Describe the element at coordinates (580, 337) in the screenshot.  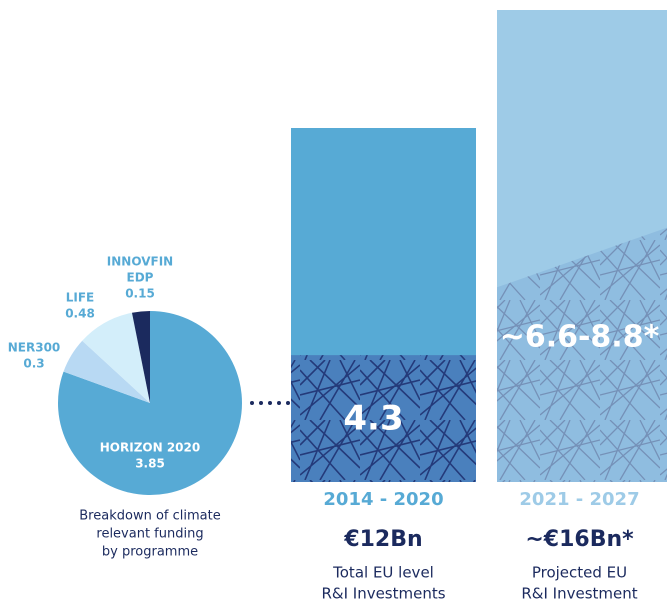
I see `climate-label: ~6.6-8.8*` at that location.